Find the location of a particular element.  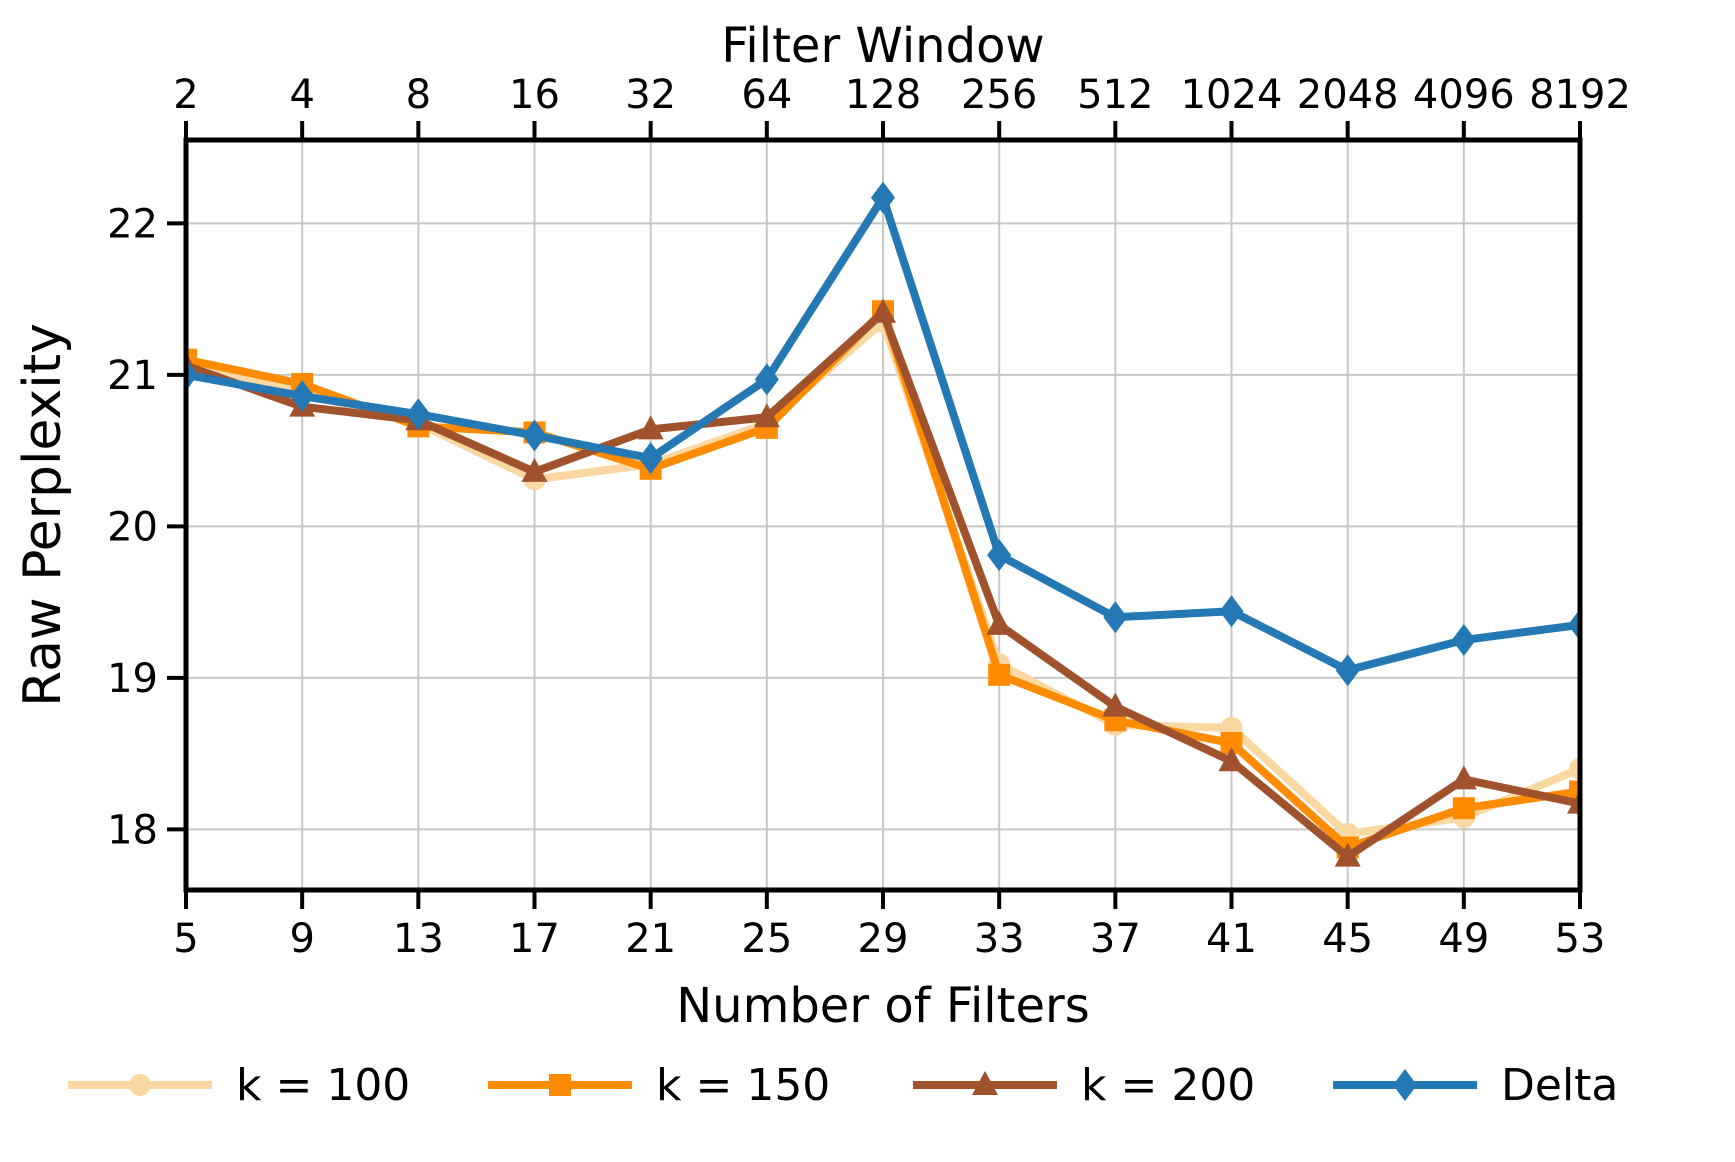

y-tick-label: 22 is located at coordinates (132, 224).